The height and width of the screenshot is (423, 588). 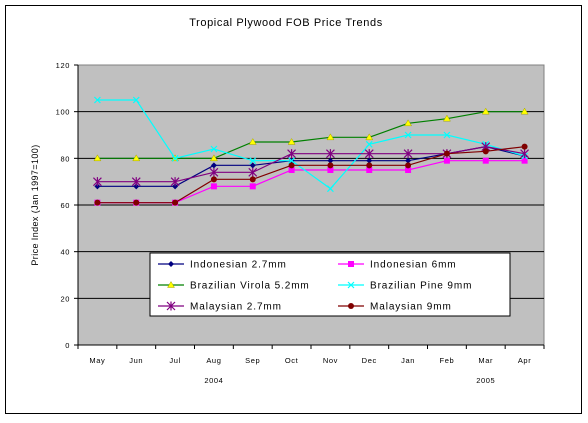 I want to click on legend-label: Malaysian 9mm, so click(x=411, y=307).